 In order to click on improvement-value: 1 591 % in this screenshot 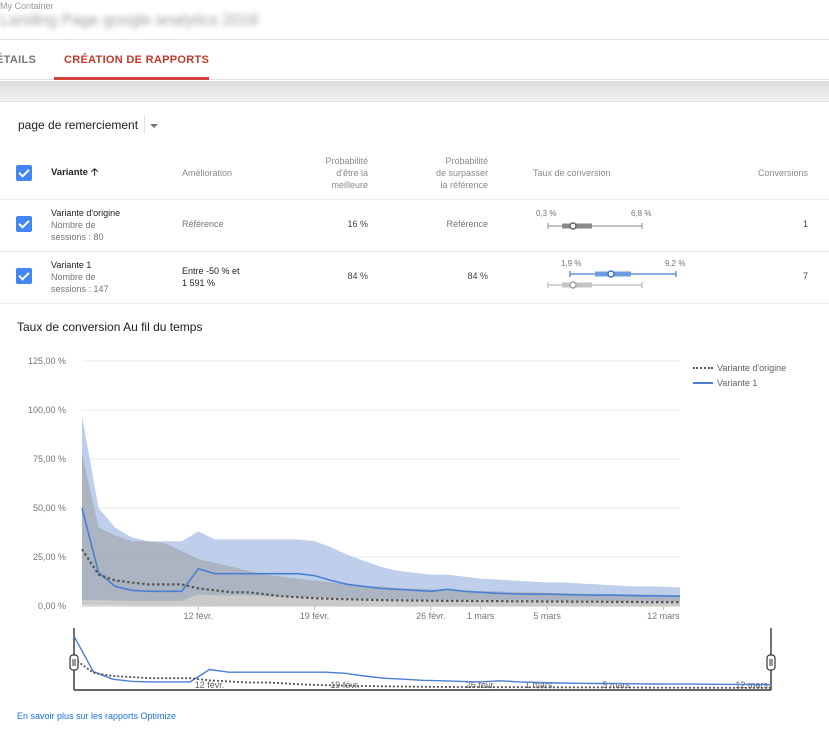, I will do `click(199, 283)`.